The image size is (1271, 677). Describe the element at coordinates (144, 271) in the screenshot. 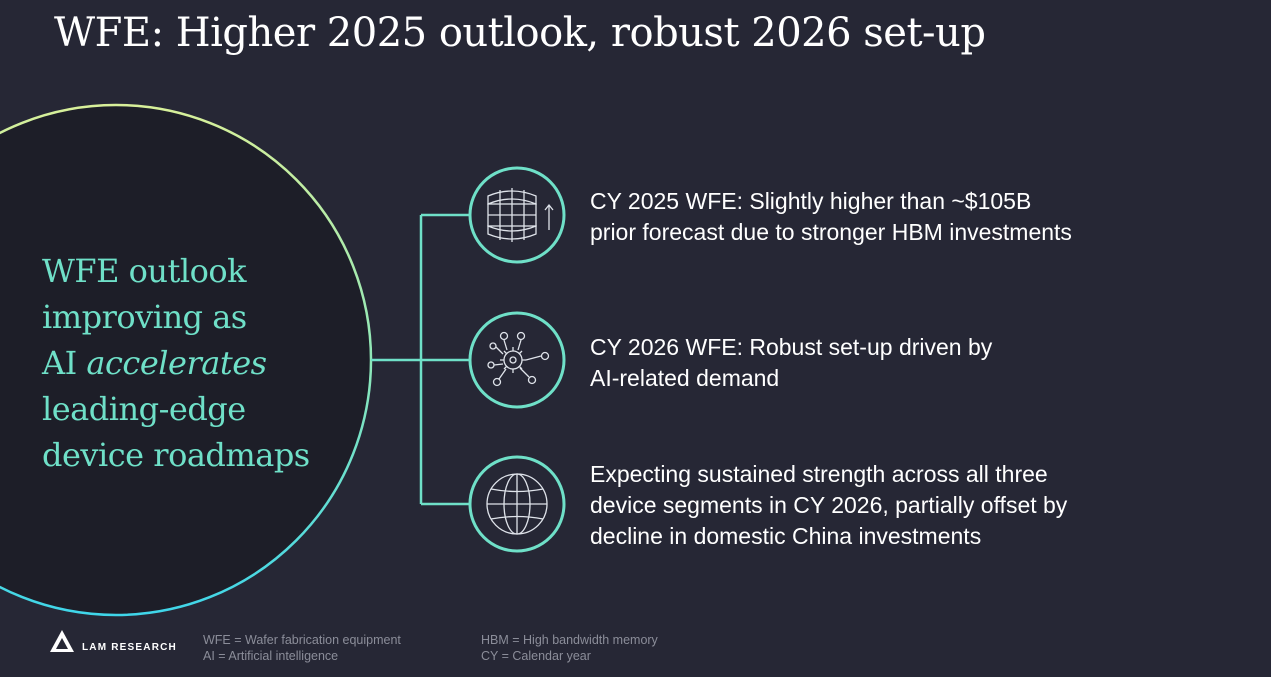

I see `headline-line-1: WFE outlook` at that location.